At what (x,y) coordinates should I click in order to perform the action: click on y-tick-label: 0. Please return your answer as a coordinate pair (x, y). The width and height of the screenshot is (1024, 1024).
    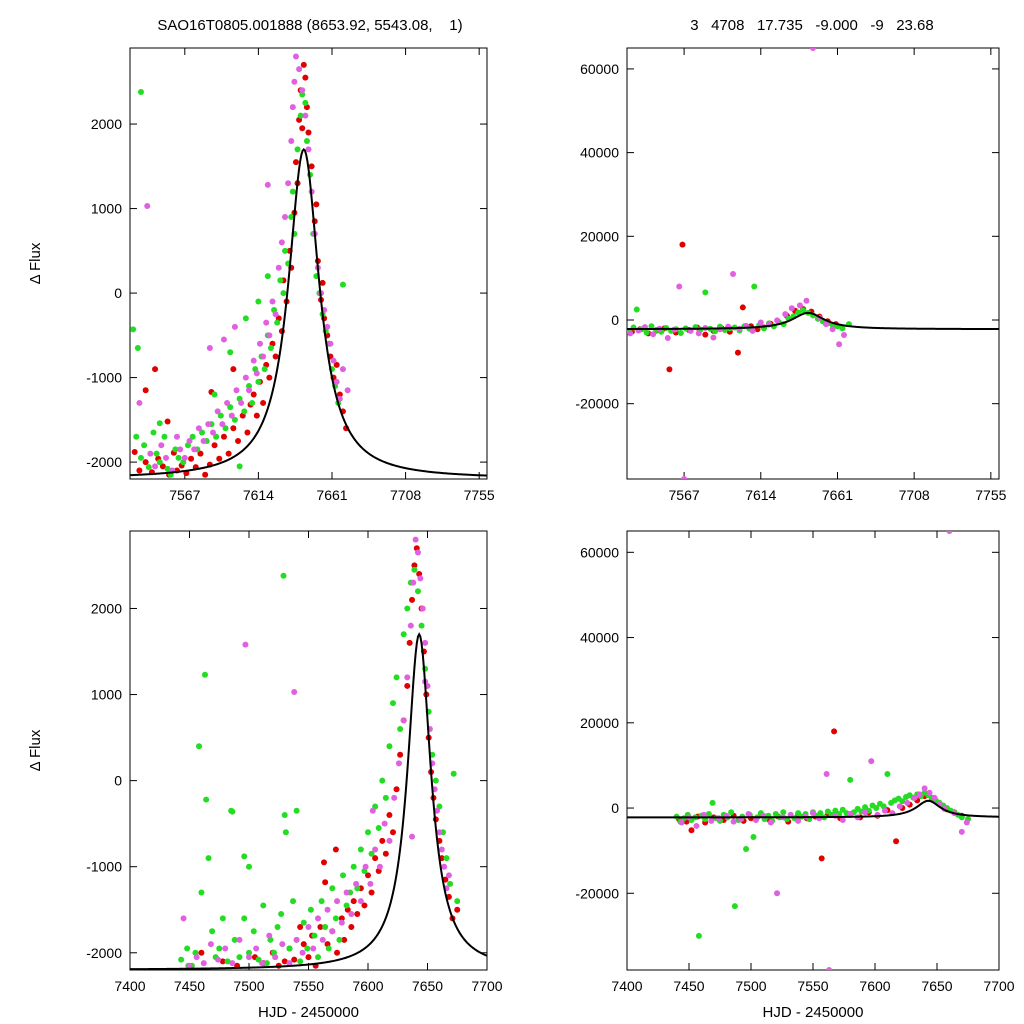
    Looking at the image, I should click on (615, 320).